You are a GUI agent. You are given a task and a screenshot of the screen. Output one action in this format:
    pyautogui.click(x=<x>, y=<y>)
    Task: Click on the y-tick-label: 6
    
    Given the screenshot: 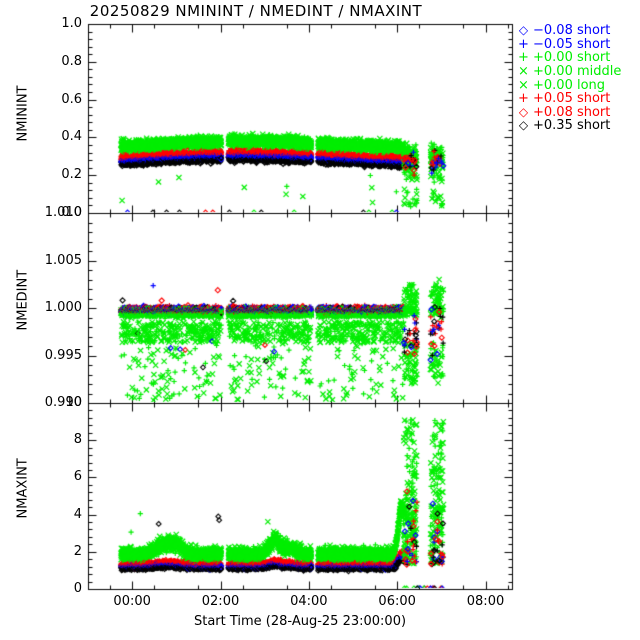 What is the action you would take?
    pyautogui.click(x=77, y=476)
    